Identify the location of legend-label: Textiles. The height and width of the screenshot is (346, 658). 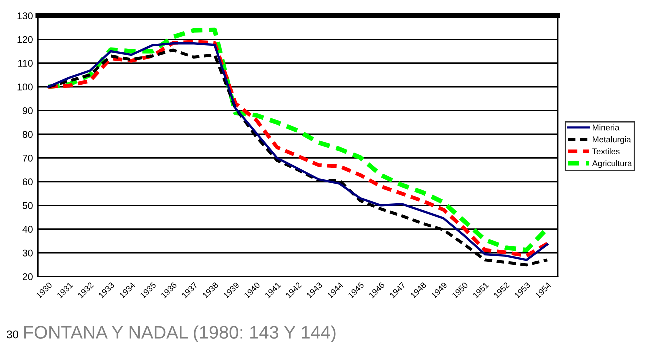
(606, 151).